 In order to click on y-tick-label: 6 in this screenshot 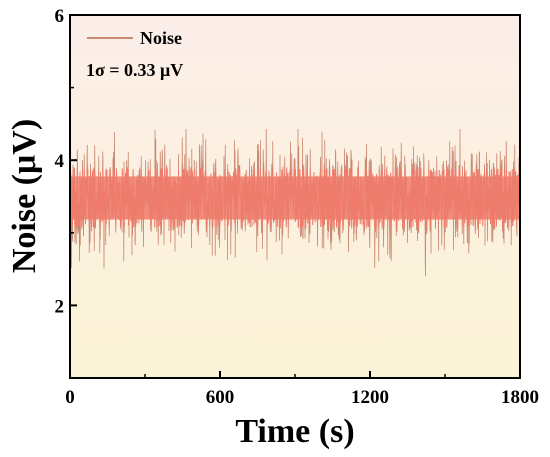, I will do `click(60, 16)`.